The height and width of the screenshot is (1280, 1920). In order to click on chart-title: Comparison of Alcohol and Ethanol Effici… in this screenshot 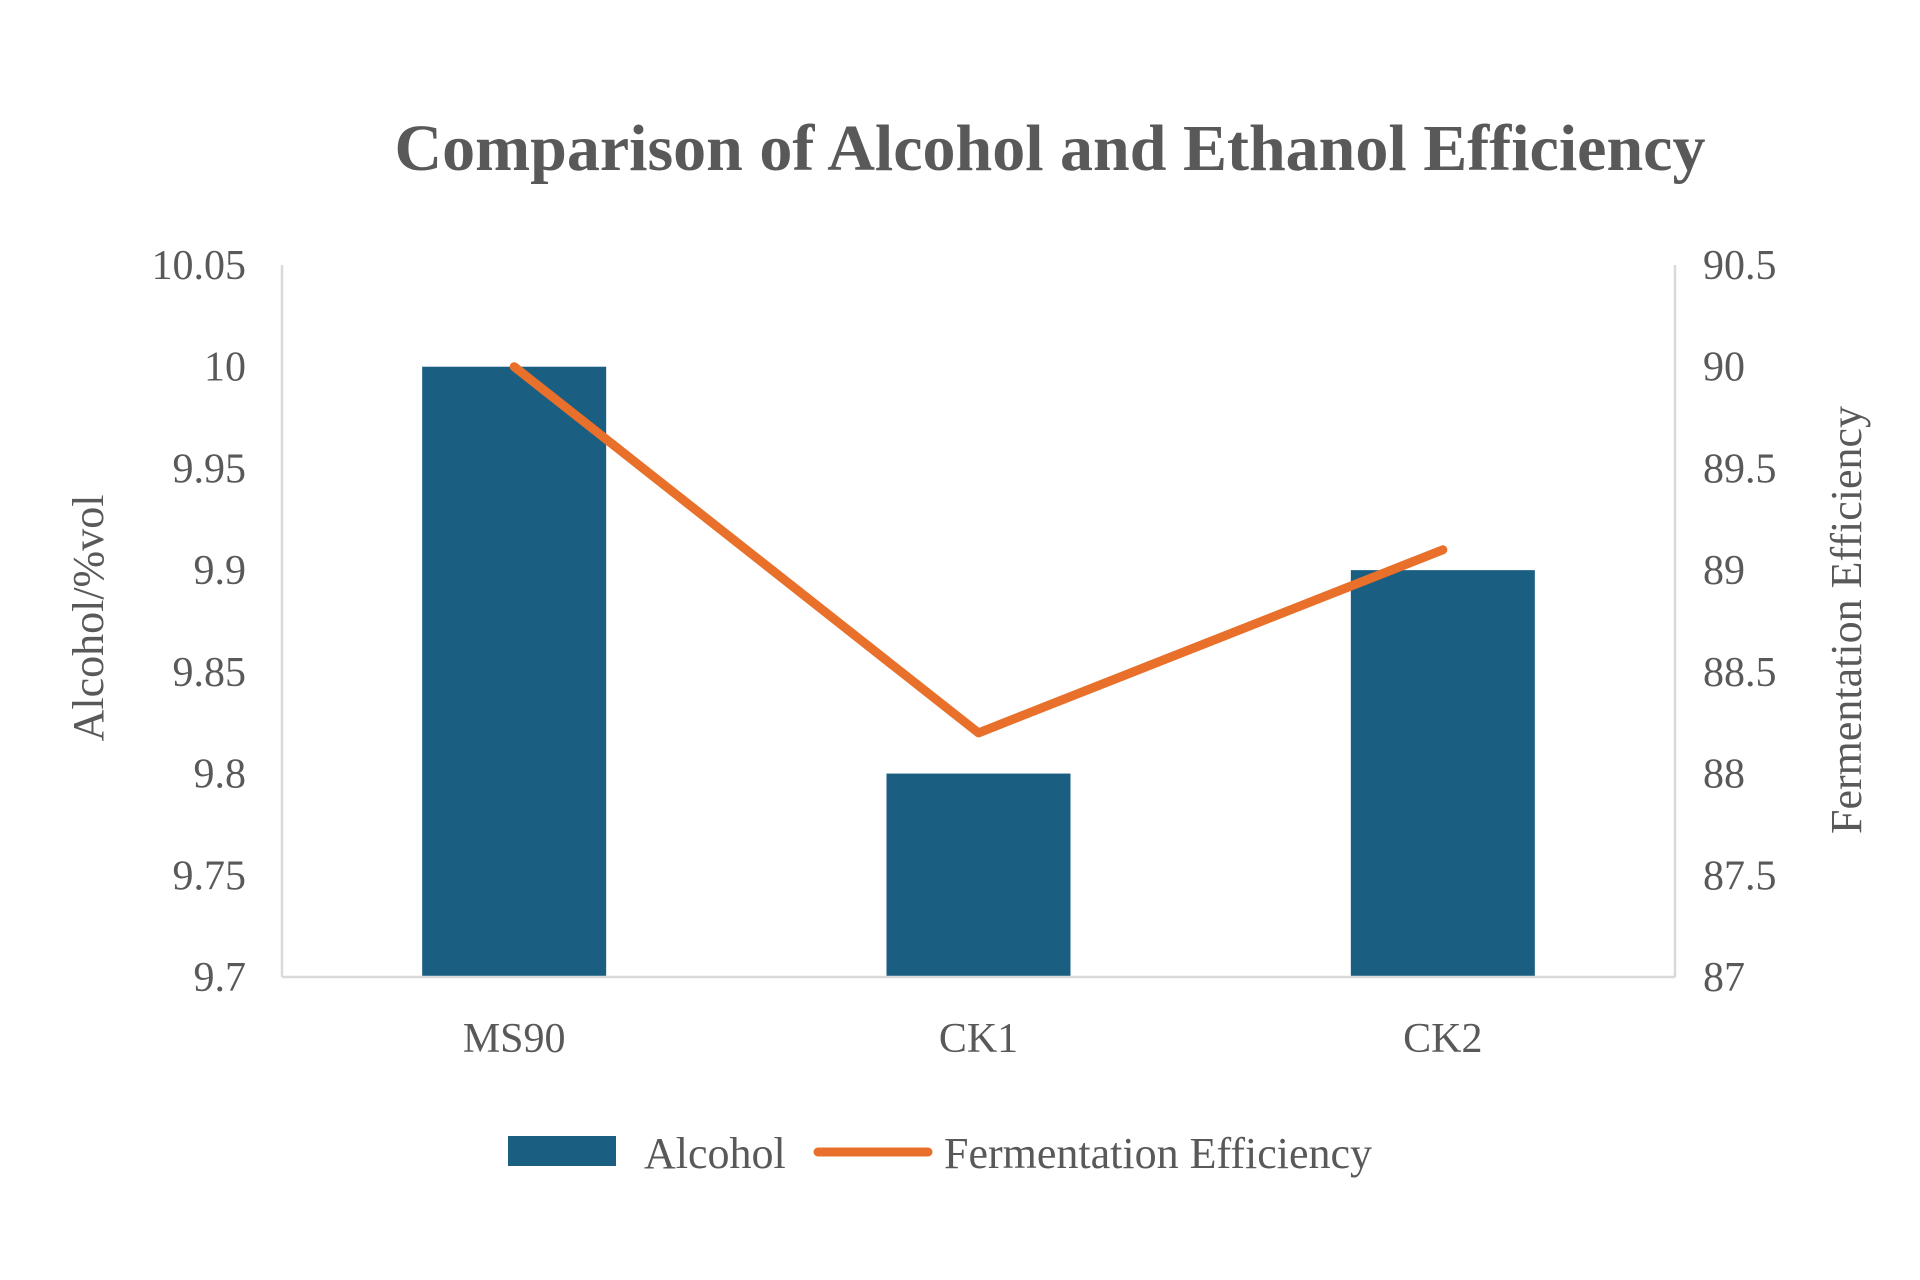, I will do `click(1050, 148)`.